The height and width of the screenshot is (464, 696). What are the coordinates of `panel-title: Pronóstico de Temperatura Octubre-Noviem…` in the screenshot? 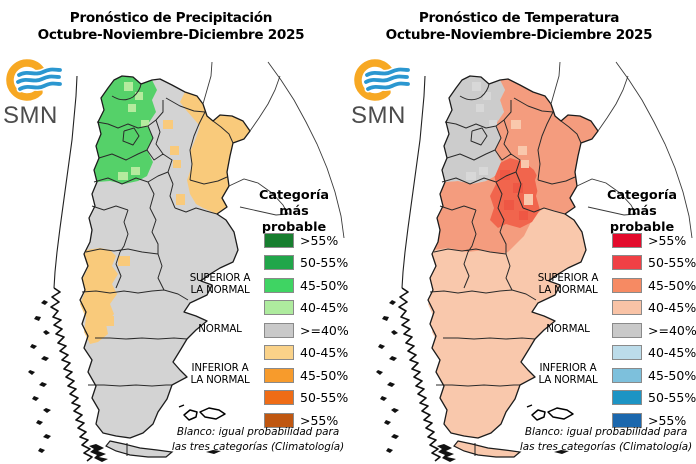 It's located at (519, 27).